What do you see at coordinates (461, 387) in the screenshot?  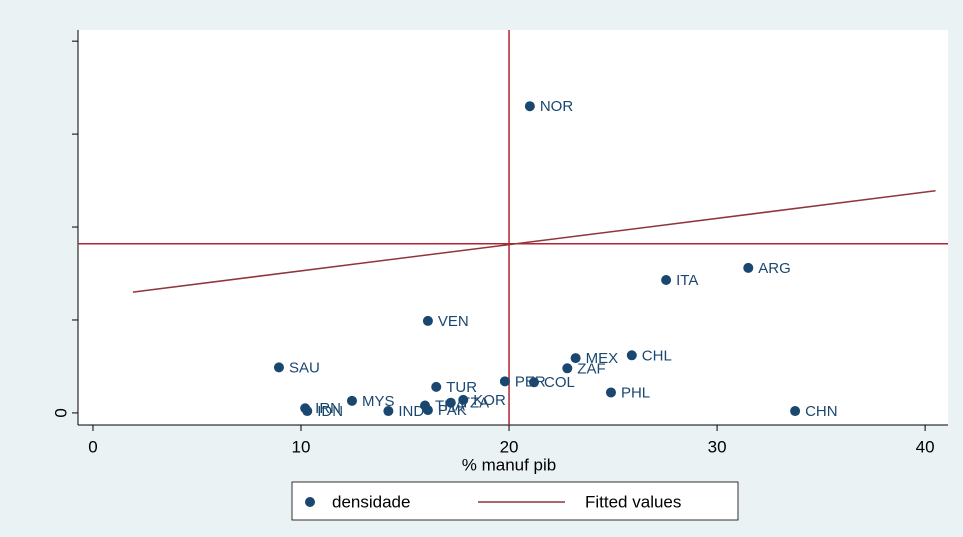 I see `point-label: TUR` at bounding box center [461, 387].